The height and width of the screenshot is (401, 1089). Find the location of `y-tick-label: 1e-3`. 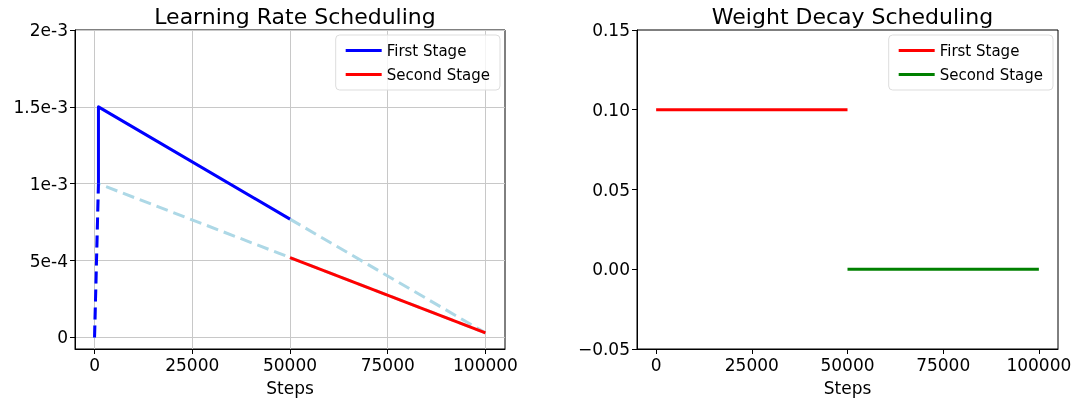

y-tick-label: 1e-3 is located at coordinates (48, 183).